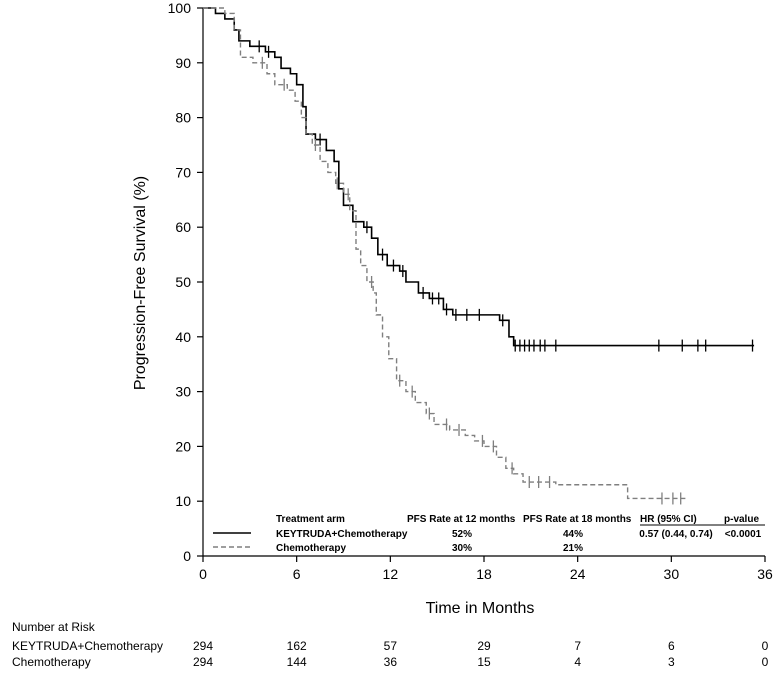 This screenshot has height=690, width=777. I want to click on risk-count: 3, so click(671, 662).